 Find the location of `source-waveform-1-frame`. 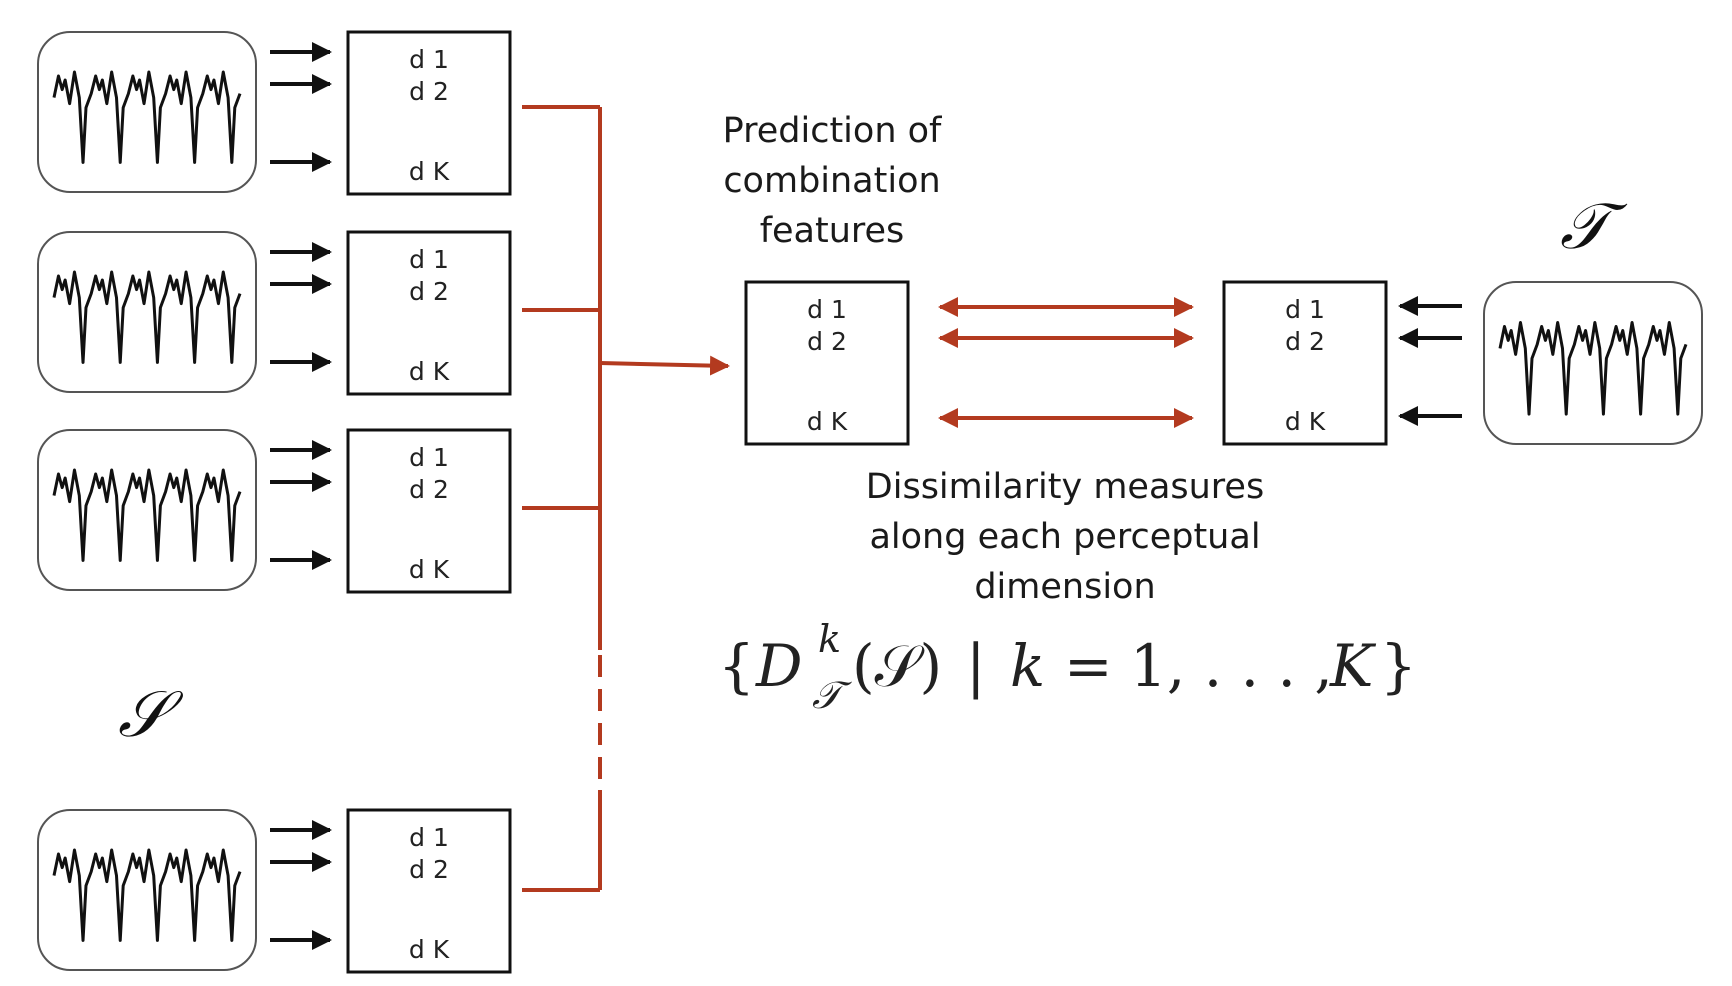

source-waveform-1-frame is located at coordinates (147, 112).